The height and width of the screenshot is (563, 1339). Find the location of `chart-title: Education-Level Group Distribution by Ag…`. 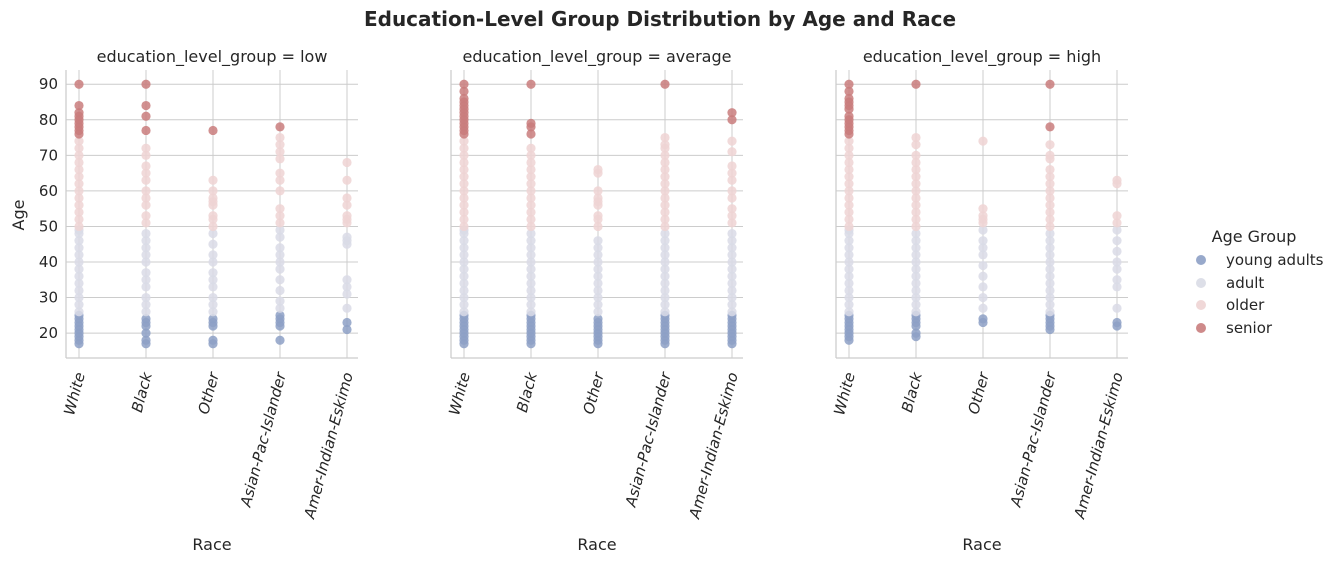

chart-title: Education-Level Group Distribution by Ag… is located at coordinates (660, 19).